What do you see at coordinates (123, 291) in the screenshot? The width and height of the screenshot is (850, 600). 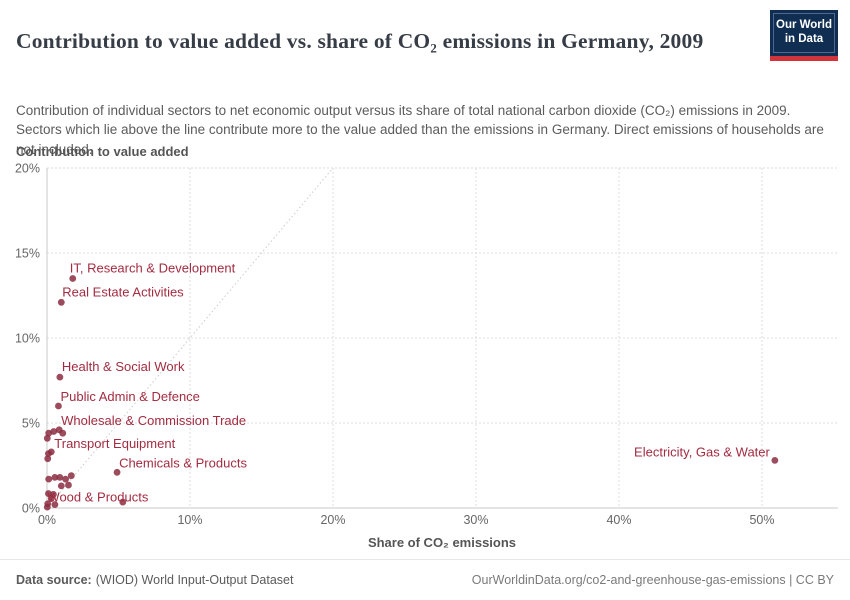 I see `data-point-label: Real Estate Activities` at bounding box center [123, 291].